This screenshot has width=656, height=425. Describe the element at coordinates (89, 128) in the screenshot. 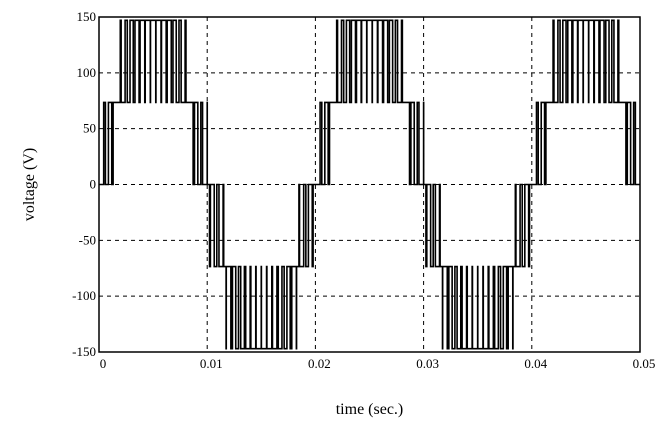

I see `y-tick-label: 50` at that location.